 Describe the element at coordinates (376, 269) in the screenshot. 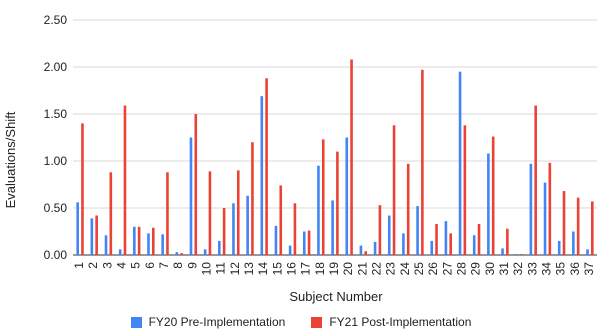

I see `x-tick-label: 22` at that location.